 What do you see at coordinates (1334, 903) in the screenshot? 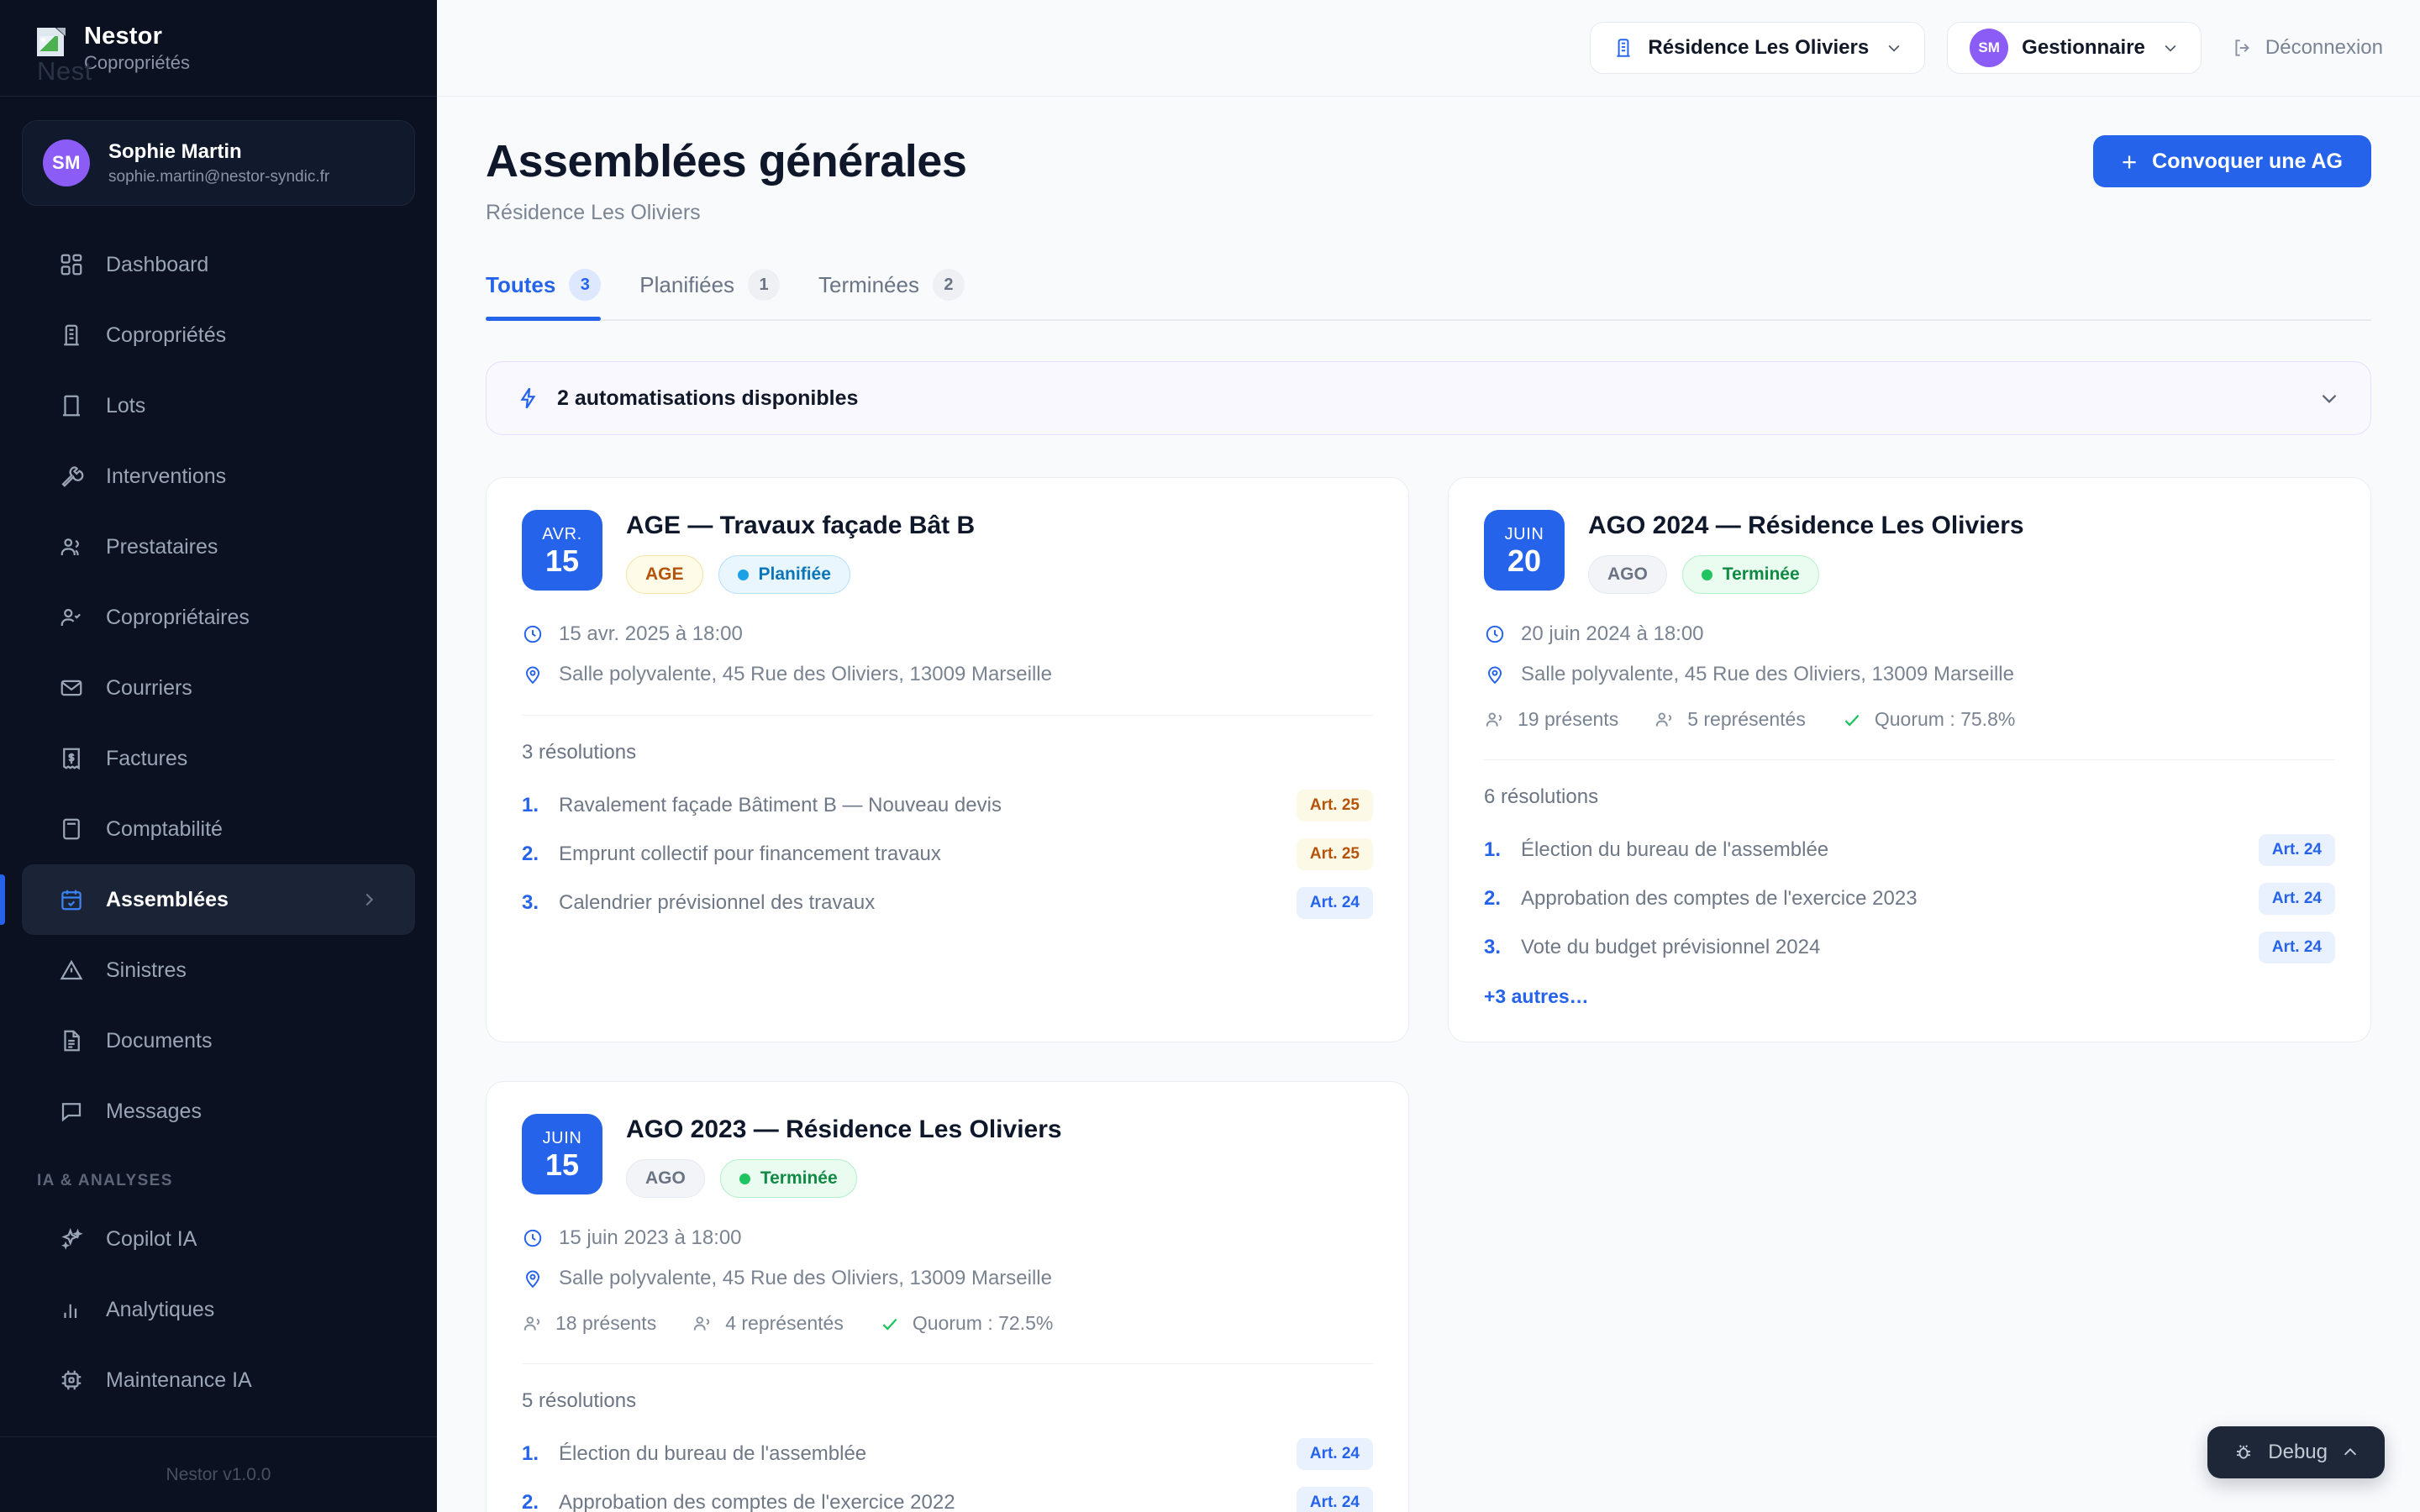
I see `article-badge: Art. 24` at bounding box center [1334, 903].